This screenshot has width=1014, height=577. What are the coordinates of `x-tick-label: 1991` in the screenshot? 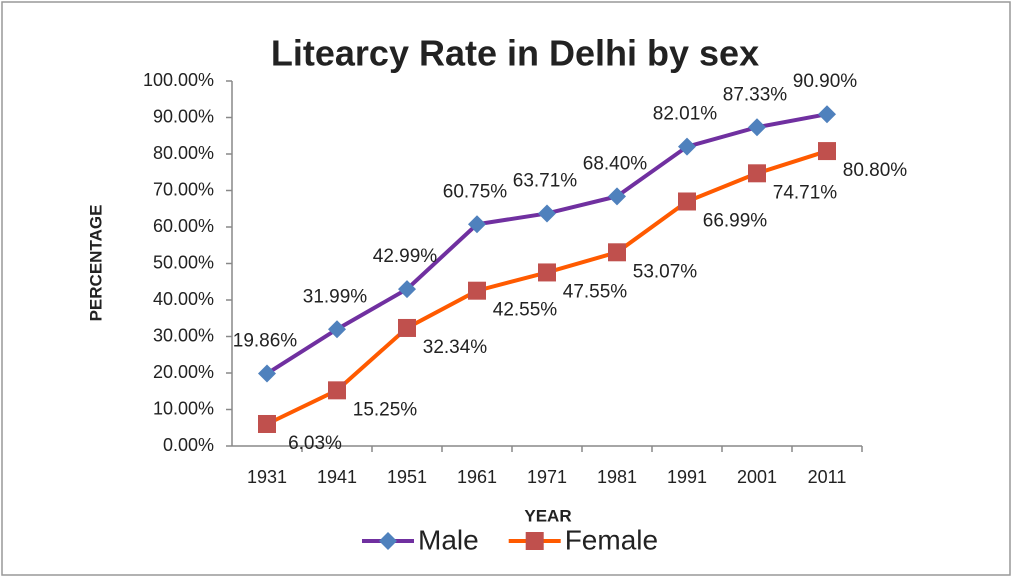 It's located at (687, 477).